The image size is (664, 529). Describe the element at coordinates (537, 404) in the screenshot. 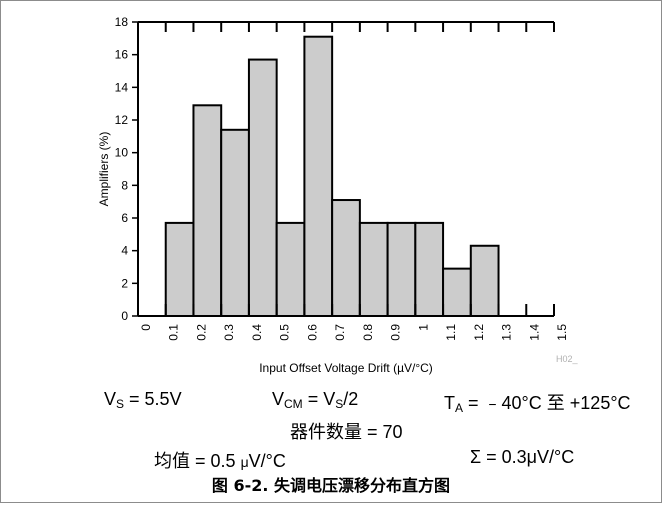

I see `ta-condition: TA = ﹣40°C 至 +125°C` at that location.